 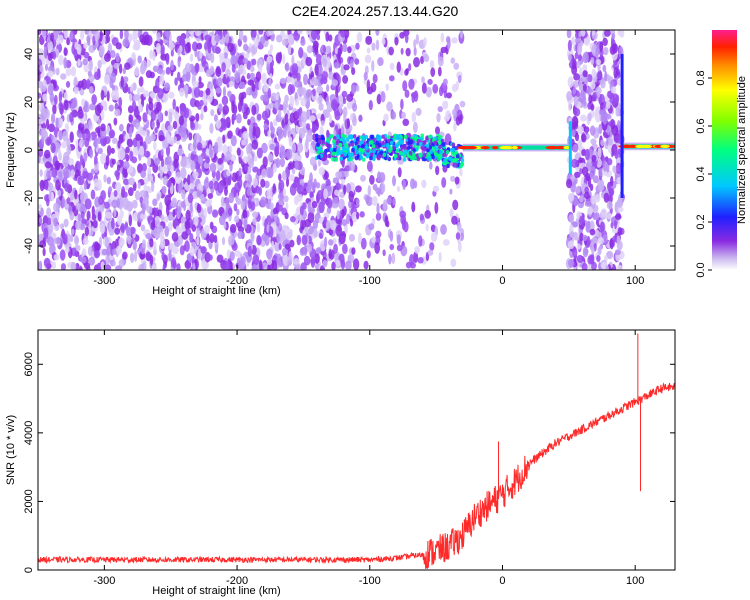 I want to click on y-tick-label: -20, so click(x=29, y=198).